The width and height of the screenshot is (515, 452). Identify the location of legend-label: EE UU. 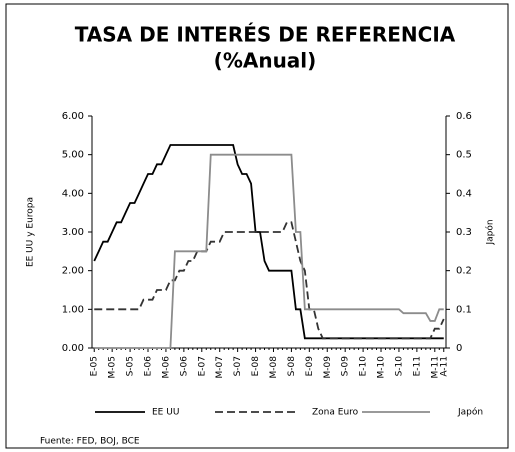
(165, 413).